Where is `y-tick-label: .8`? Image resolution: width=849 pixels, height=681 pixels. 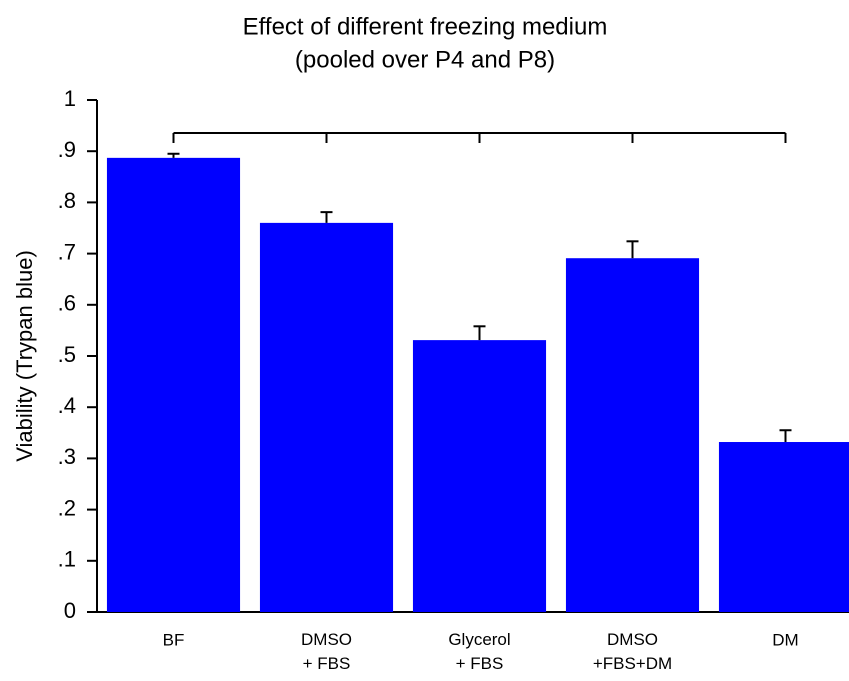
y-tick-label: .8 is located at coordinates (67, 200).